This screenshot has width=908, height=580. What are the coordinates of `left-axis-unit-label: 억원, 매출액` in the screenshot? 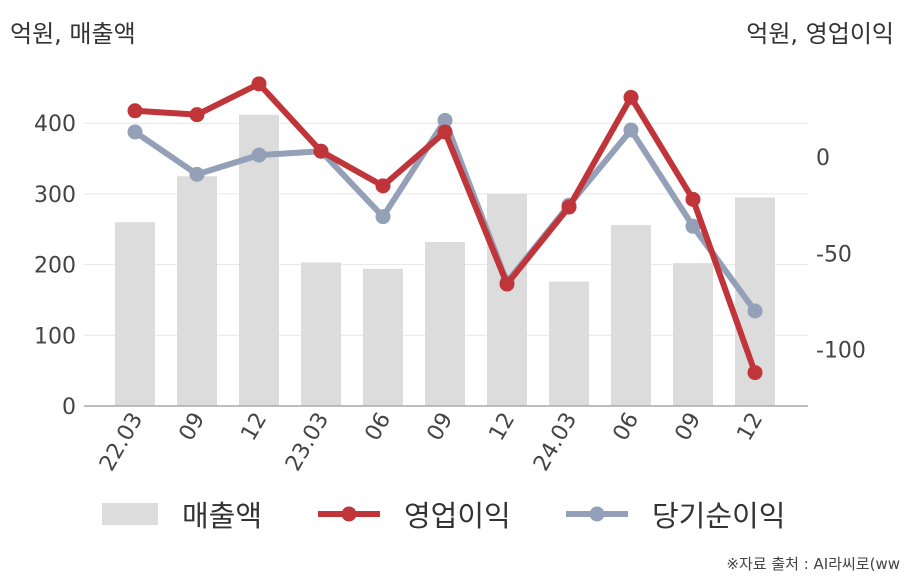 It's located at (73, 34).